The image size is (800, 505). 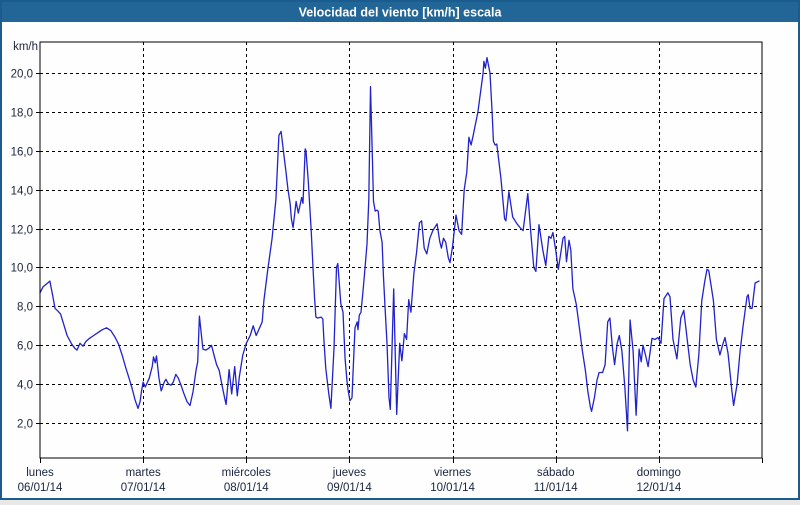 I want to click on y-tick-label: 2,0, so click(x=25, y=425).